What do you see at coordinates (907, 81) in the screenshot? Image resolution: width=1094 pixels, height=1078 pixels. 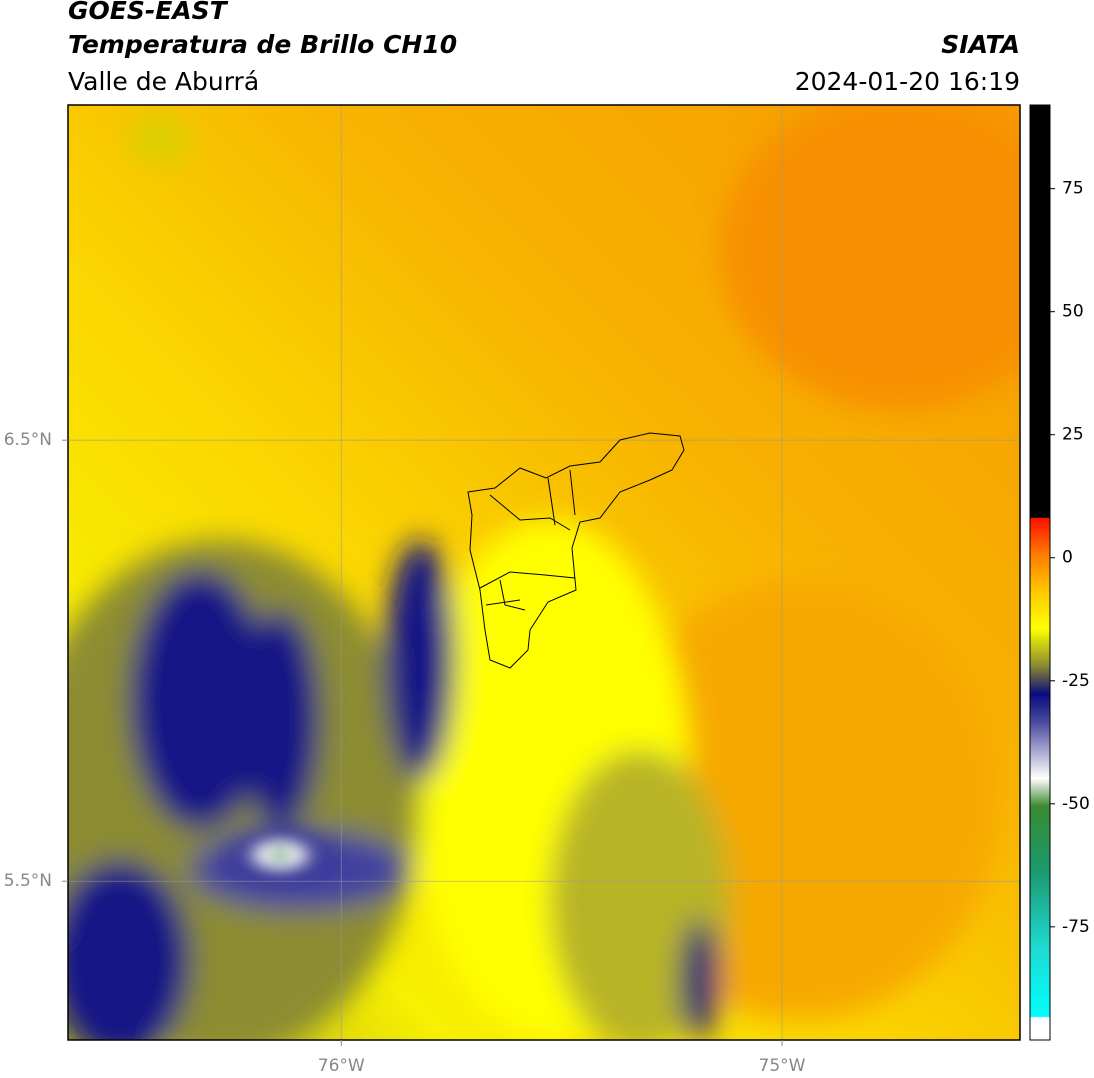 I see `datetime: 2024-01-20 16:19` at bounding box center [907, 81].